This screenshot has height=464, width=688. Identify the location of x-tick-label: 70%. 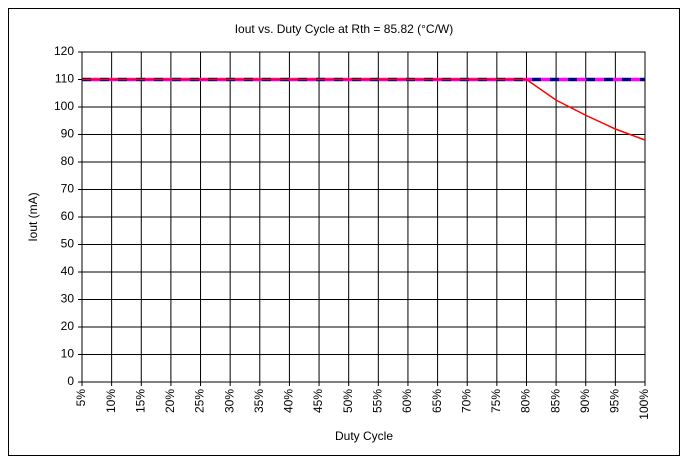
(466, 401).